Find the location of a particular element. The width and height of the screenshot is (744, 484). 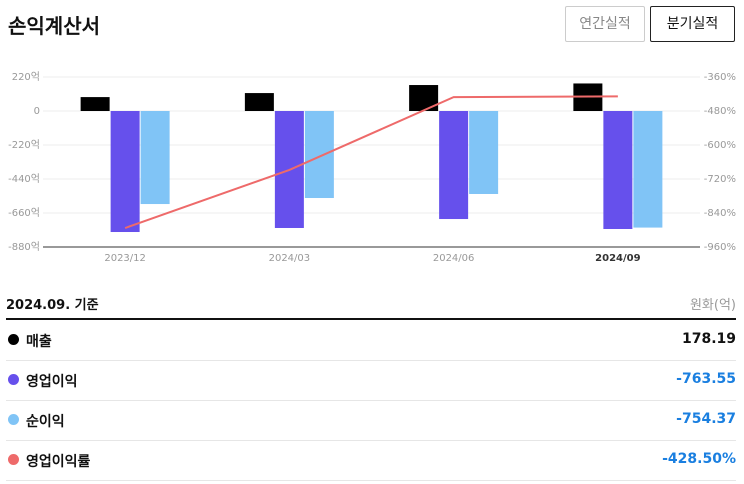

x-tick-label: 2024/03 is located at coordinates (290, 258).